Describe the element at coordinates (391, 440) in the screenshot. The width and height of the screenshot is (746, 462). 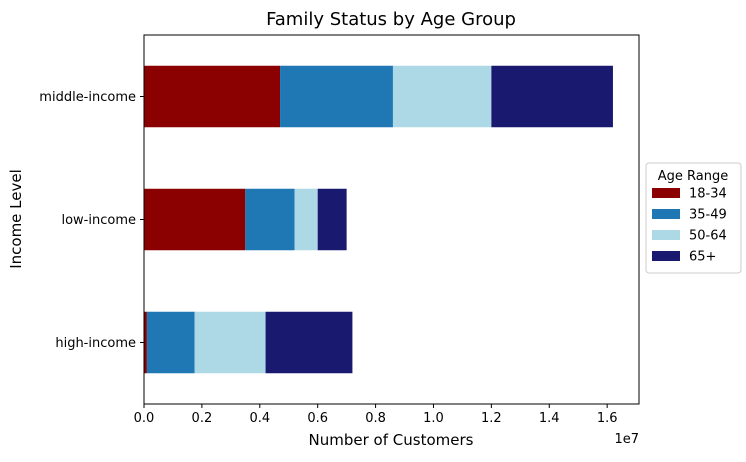
I see `x-axis-label: Number of Customers` at that location.